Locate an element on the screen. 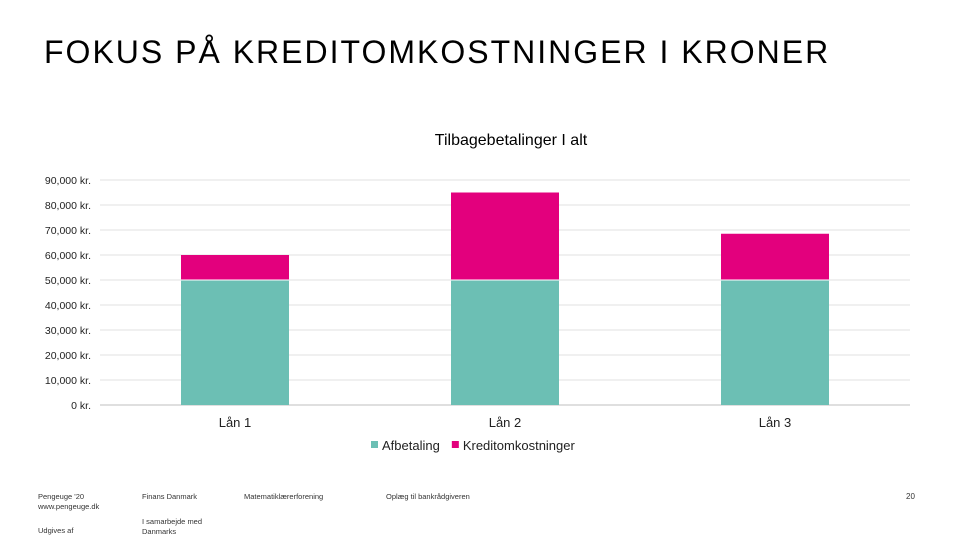  footer-publisher: Finans Danmark is located at coordinates (170, 496).